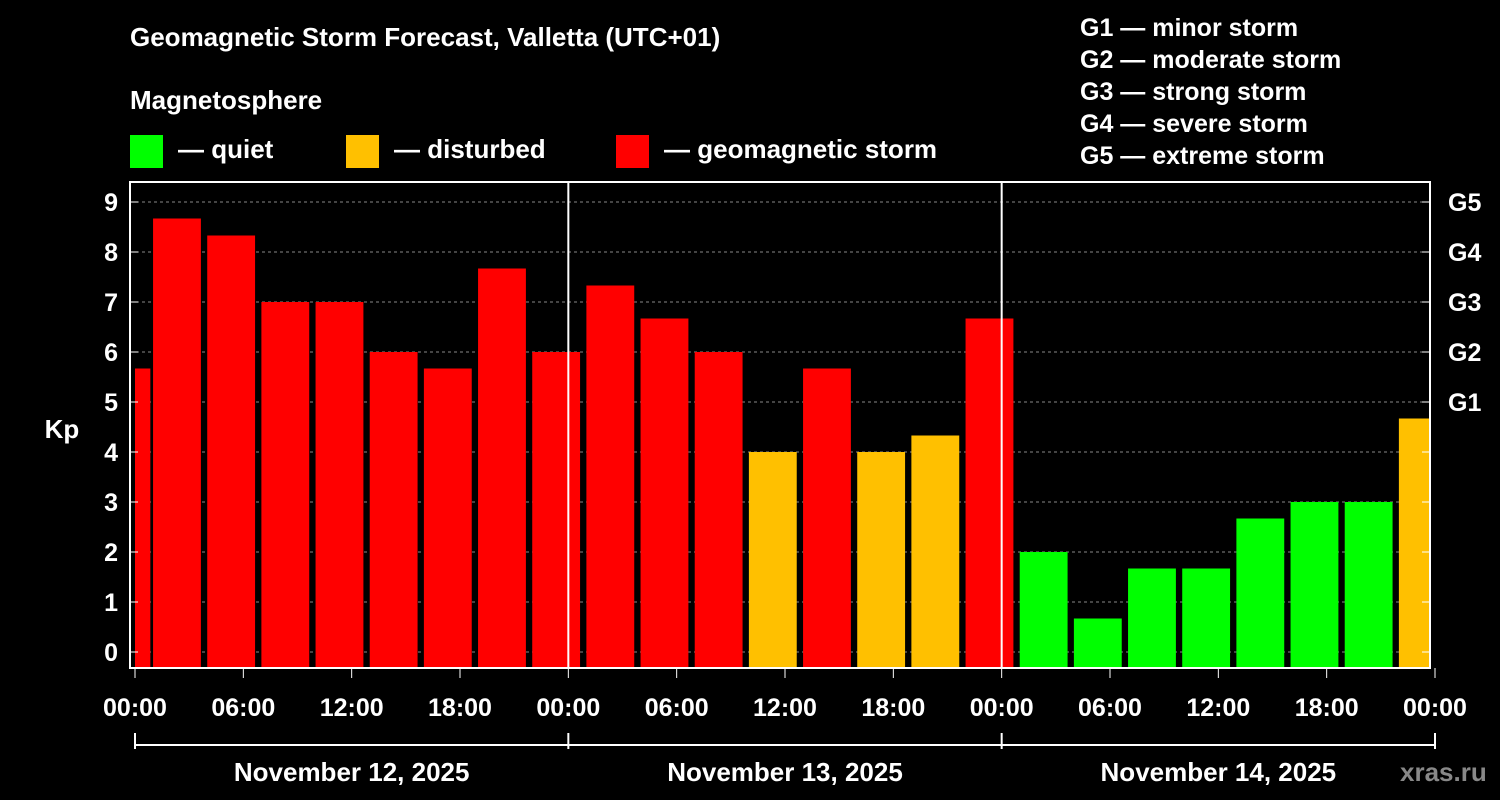 This screenshot has height=800, width=1500. I want to click on g-level-g5: G5 — extreme storm, so click(1202, 156).